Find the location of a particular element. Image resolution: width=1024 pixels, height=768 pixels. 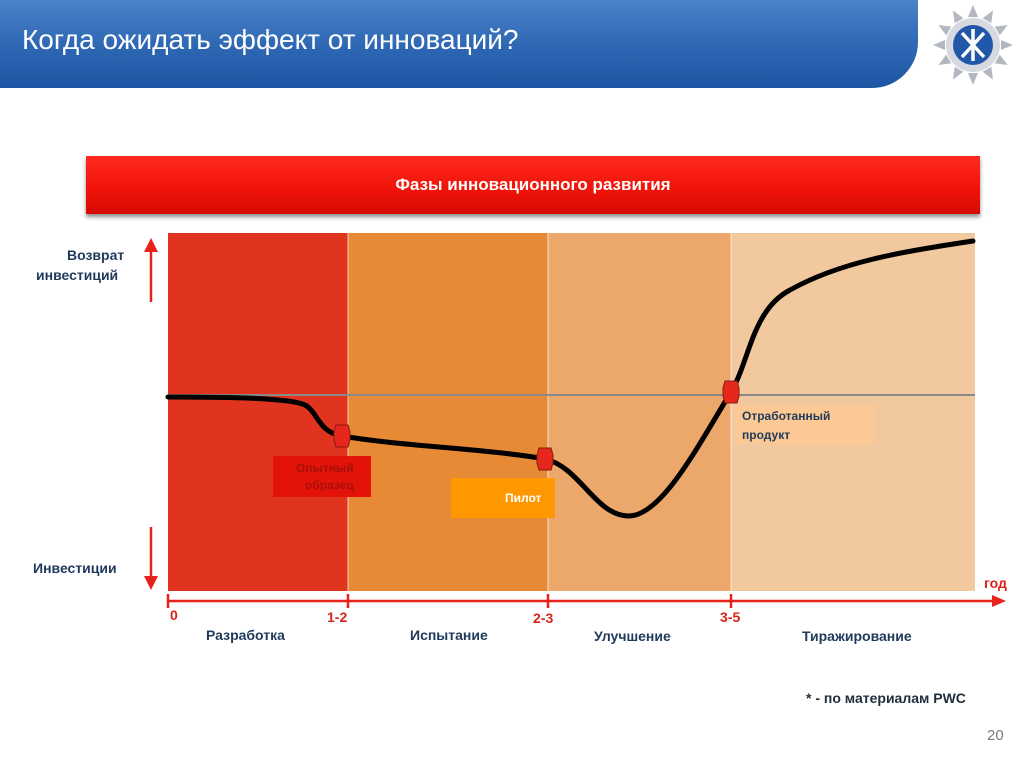

return-arrow is located at coordinates (151, 270).